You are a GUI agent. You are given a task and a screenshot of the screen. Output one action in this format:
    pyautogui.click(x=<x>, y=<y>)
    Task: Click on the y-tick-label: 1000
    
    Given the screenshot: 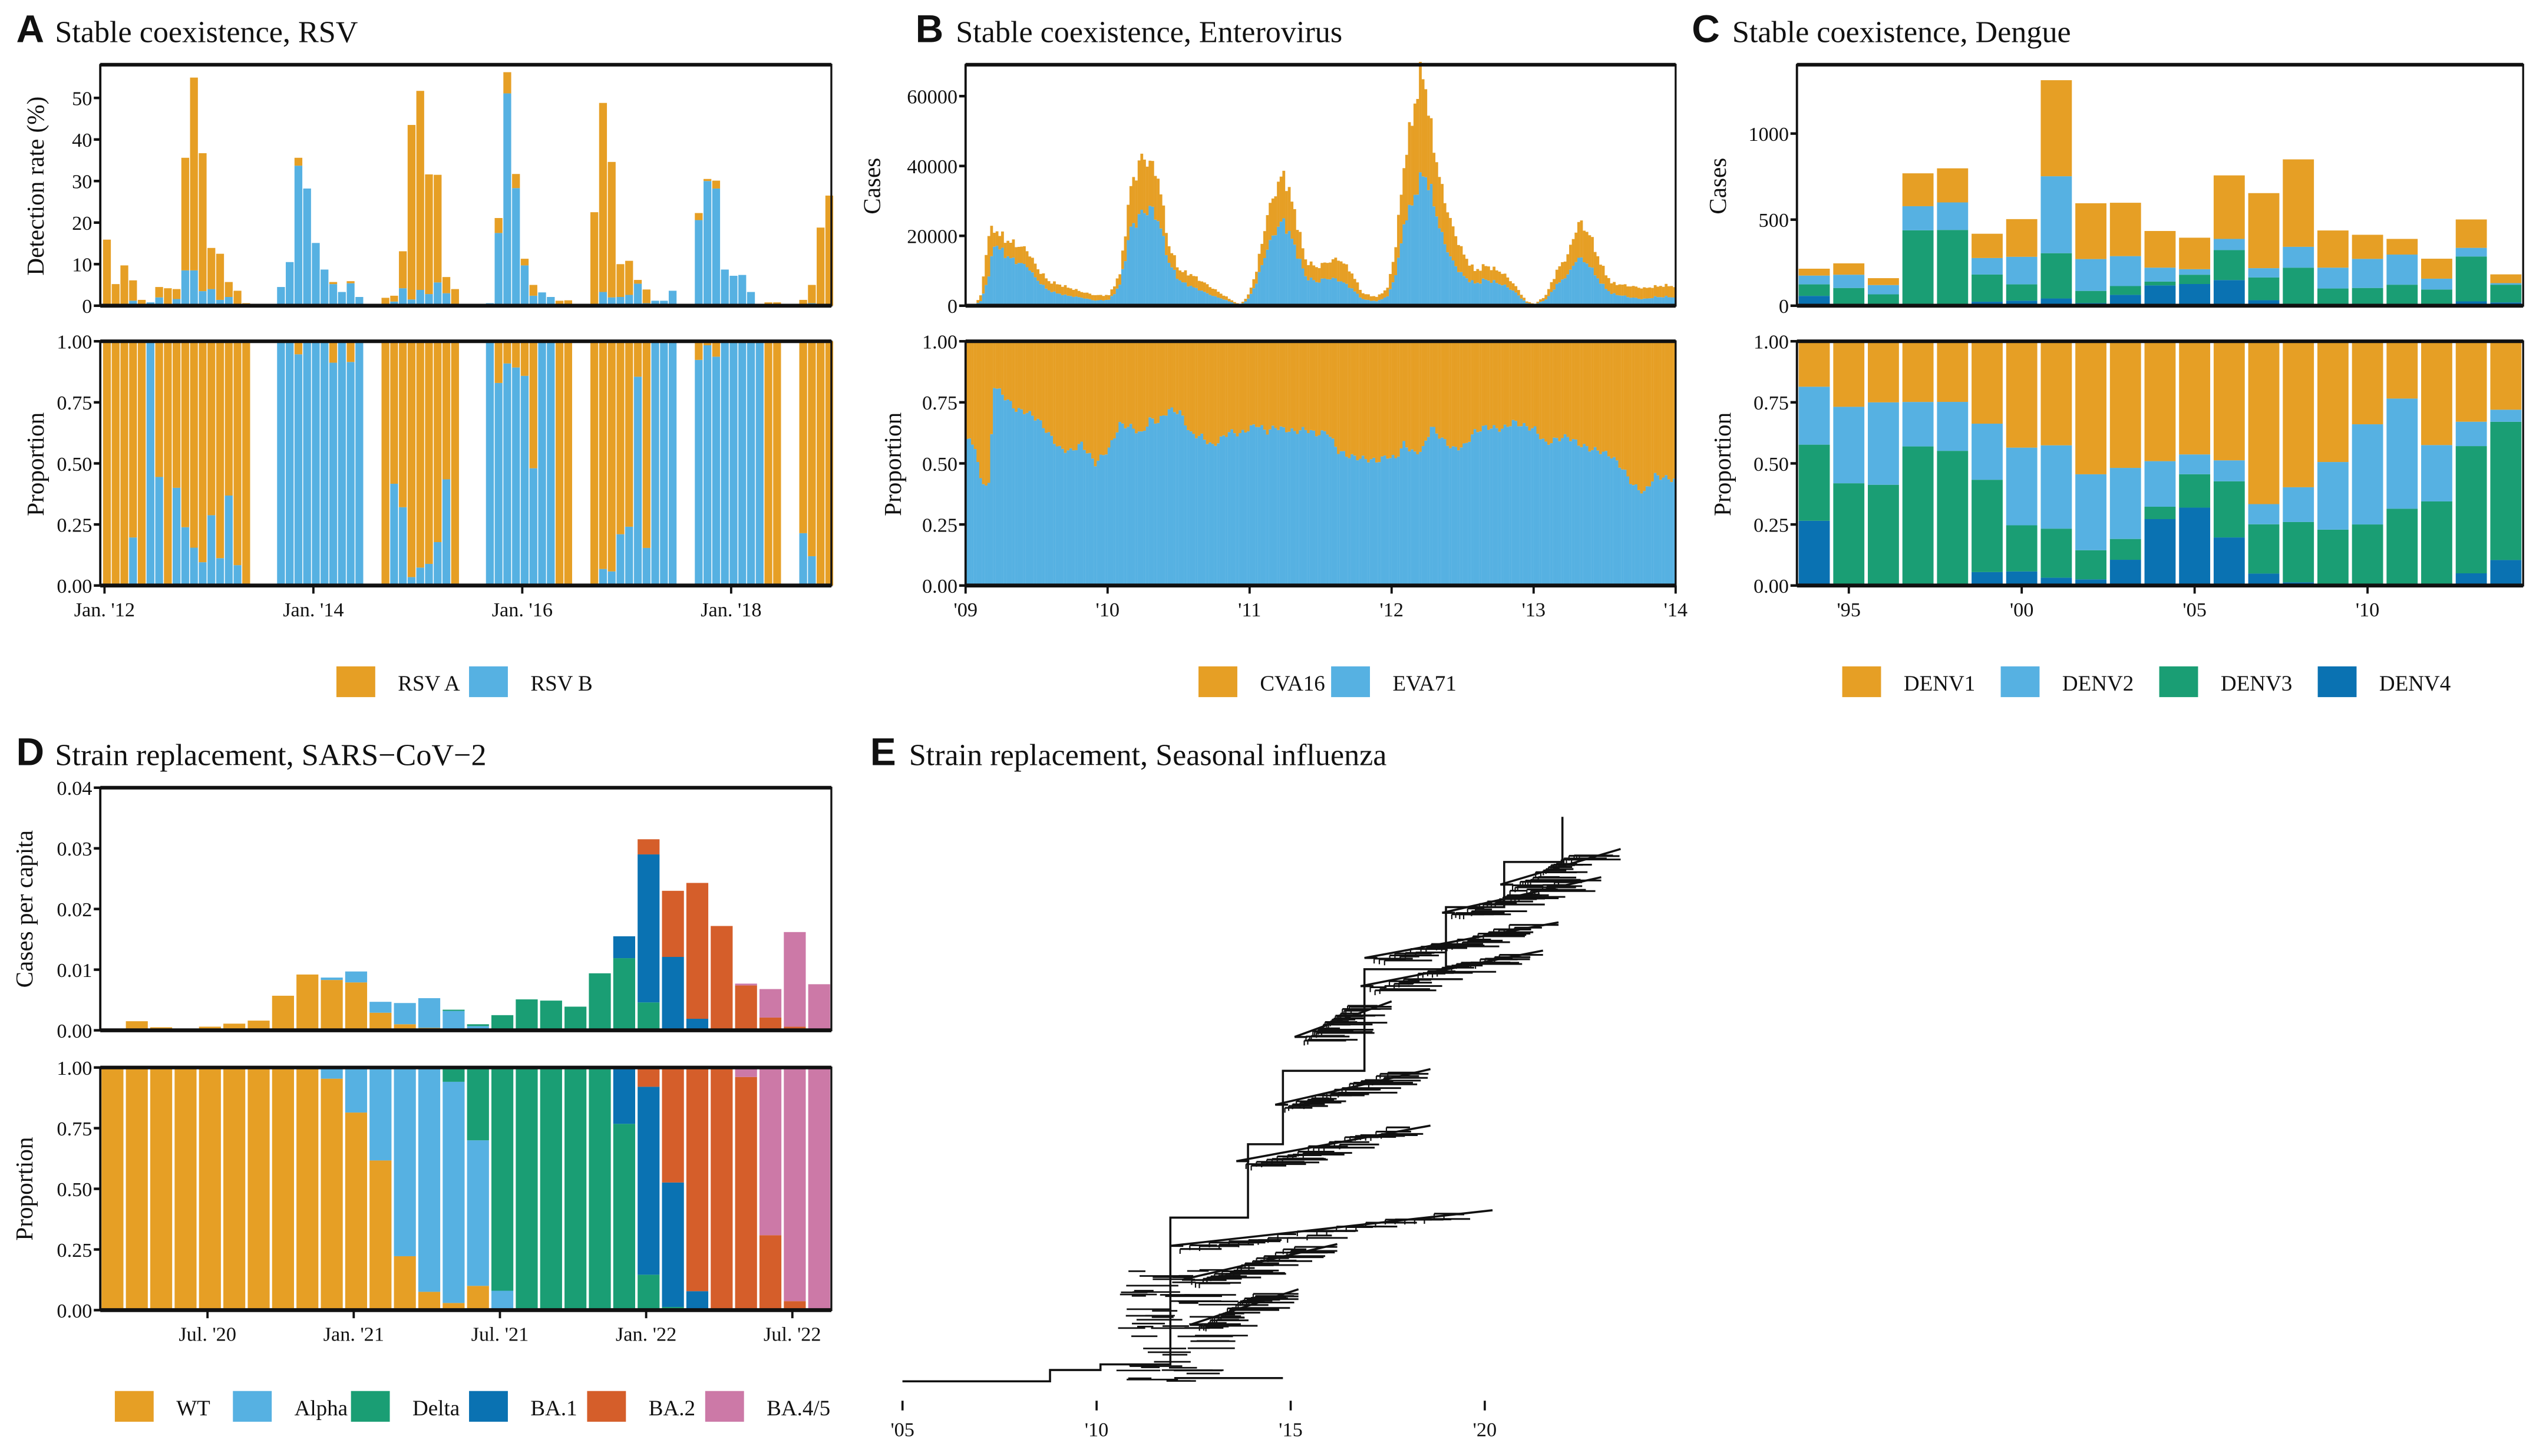 What is the action you would take?
    pyautogui.click(x=1768, y=134)
    